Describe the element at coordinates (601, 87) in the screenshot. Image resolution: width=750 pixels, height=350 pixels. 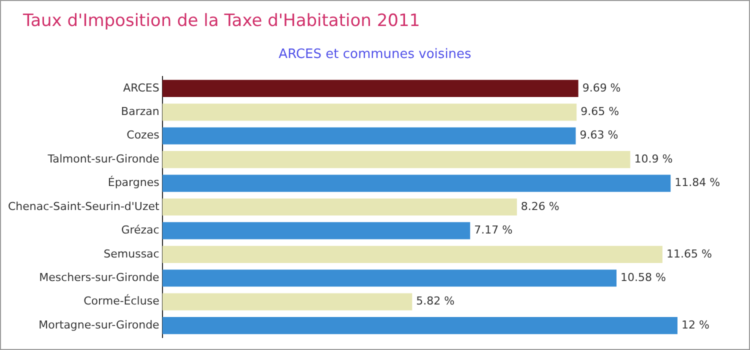
I see `data-label: 9.69 %` at that location.